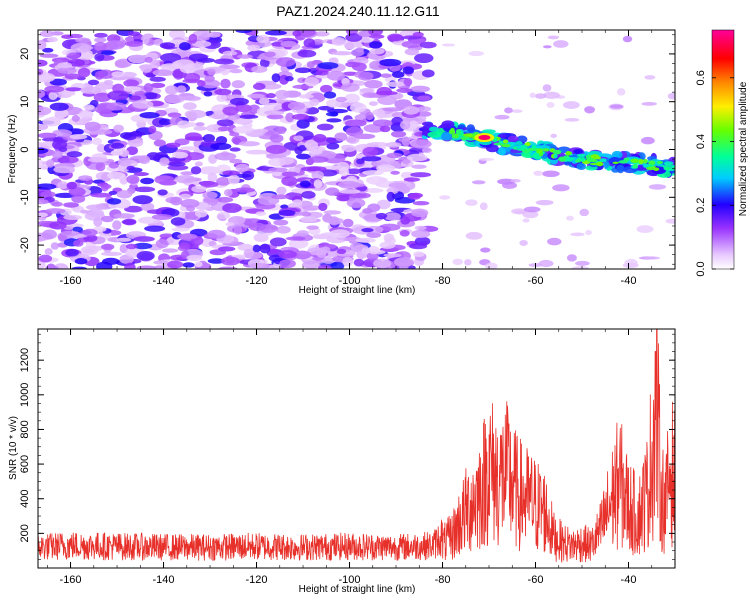  Describe the element at coordinates (25, 429) in the screenshot. I see `snr-ytick-label: 800` at that location.